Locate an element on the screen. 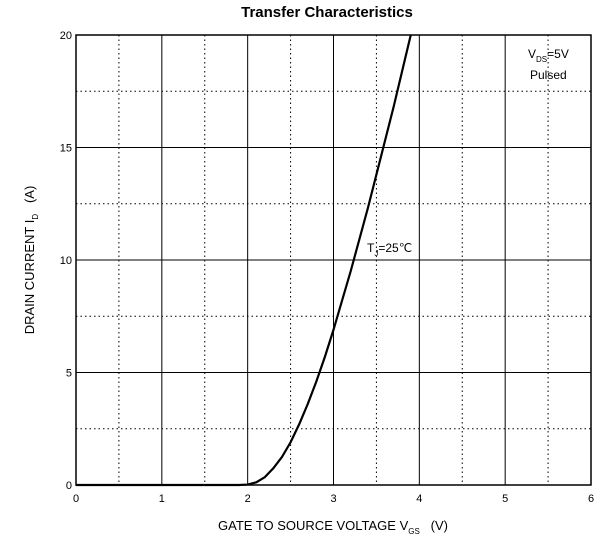  x-tick-label: 2 is located at coordinates (248, 499).